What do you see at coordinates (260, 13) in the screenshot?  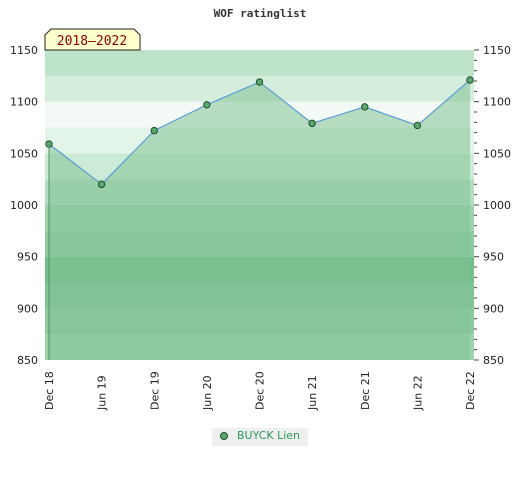 I see `chart-title: WOF ratinglist` at bounding box center [260, 13].